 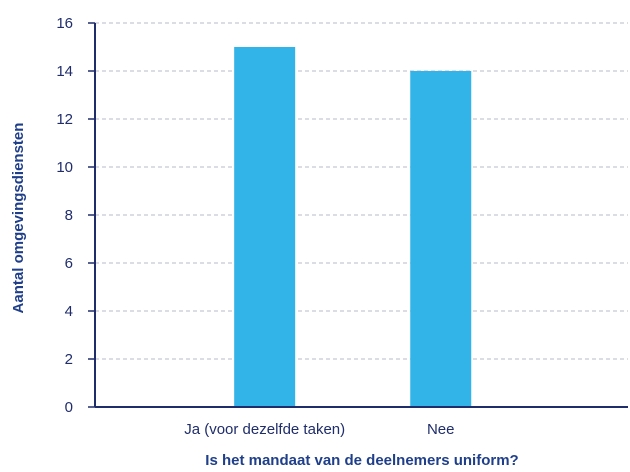 What do you see at coordinates (69, 359) in the screenshot?
I see `y-tick-label: 2` at bounding box center [69, 359].